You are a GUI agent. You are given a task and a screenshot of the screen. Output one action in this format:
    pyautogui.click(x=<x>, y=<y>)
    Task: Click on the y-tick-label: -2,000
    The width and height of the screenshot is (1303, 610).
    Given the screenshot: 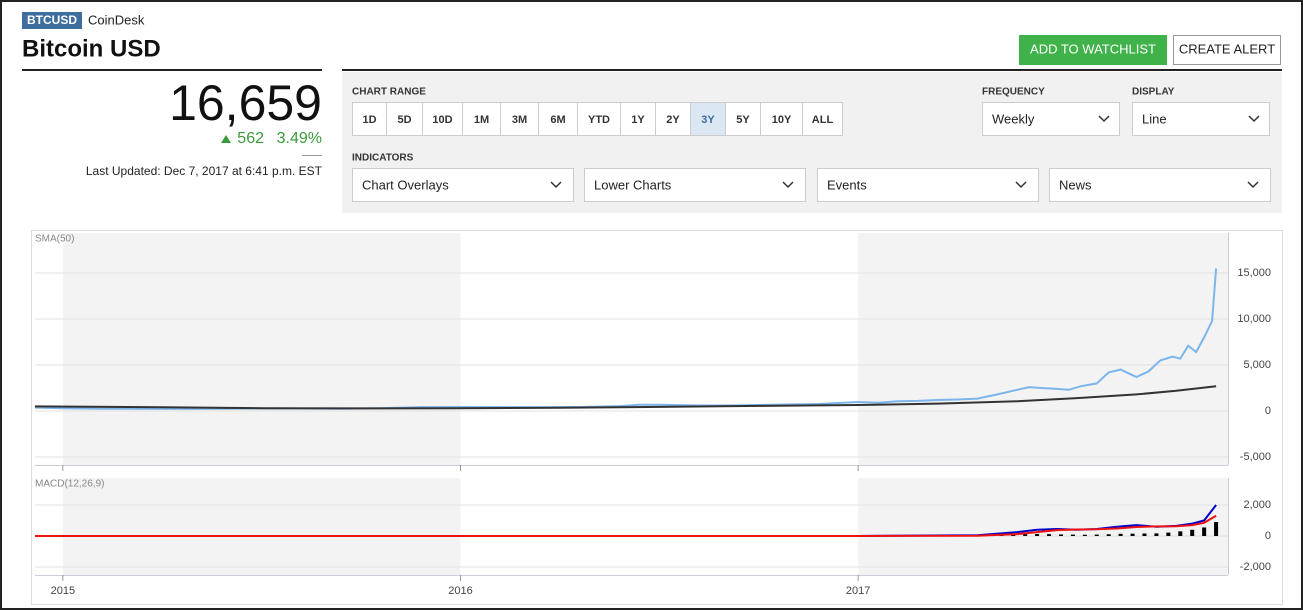 What is the action you would take?
    pyautogui.click(x=1255, y=567)
    